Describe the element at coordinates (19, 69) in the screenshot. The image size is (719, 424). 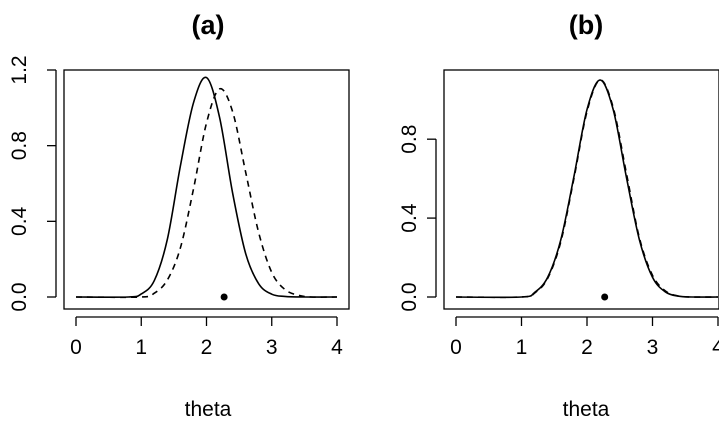
I see `y-tick-label: 1.2` at that location.